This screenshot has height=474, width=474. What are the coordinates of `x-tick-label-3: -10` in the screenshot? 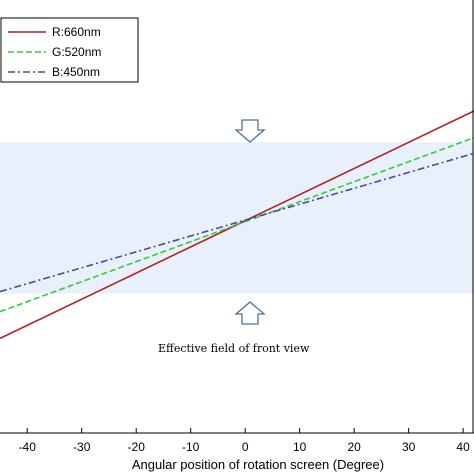 It's located at (191, 447).